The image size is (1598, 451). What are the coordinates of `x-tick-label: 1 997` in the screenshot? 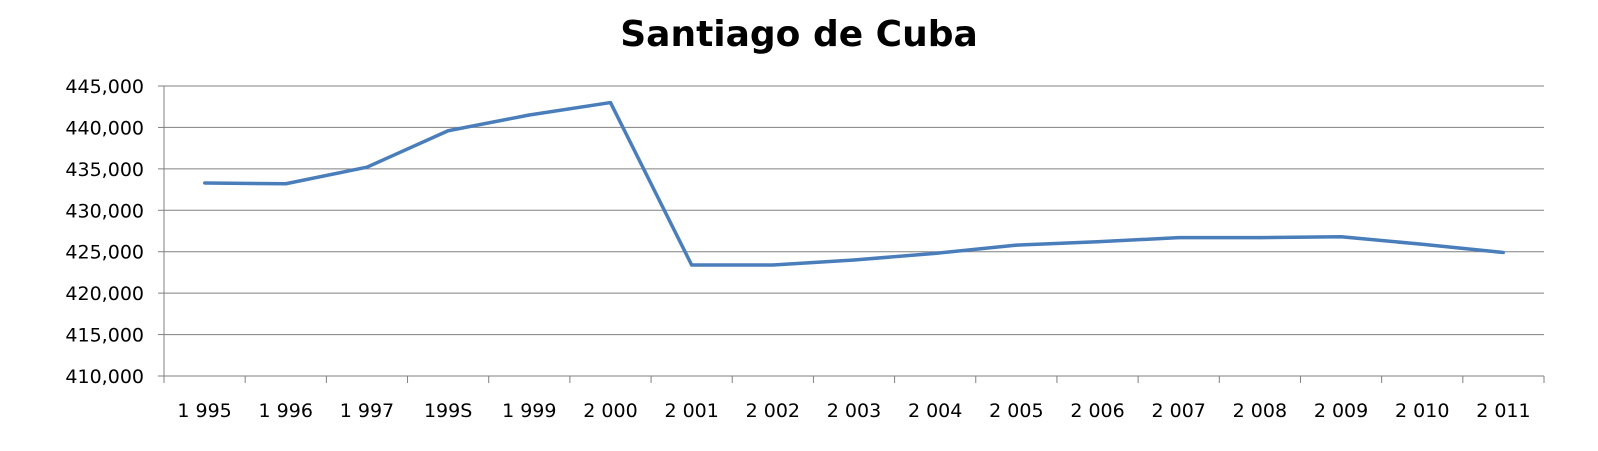 It's located at (367, 411).